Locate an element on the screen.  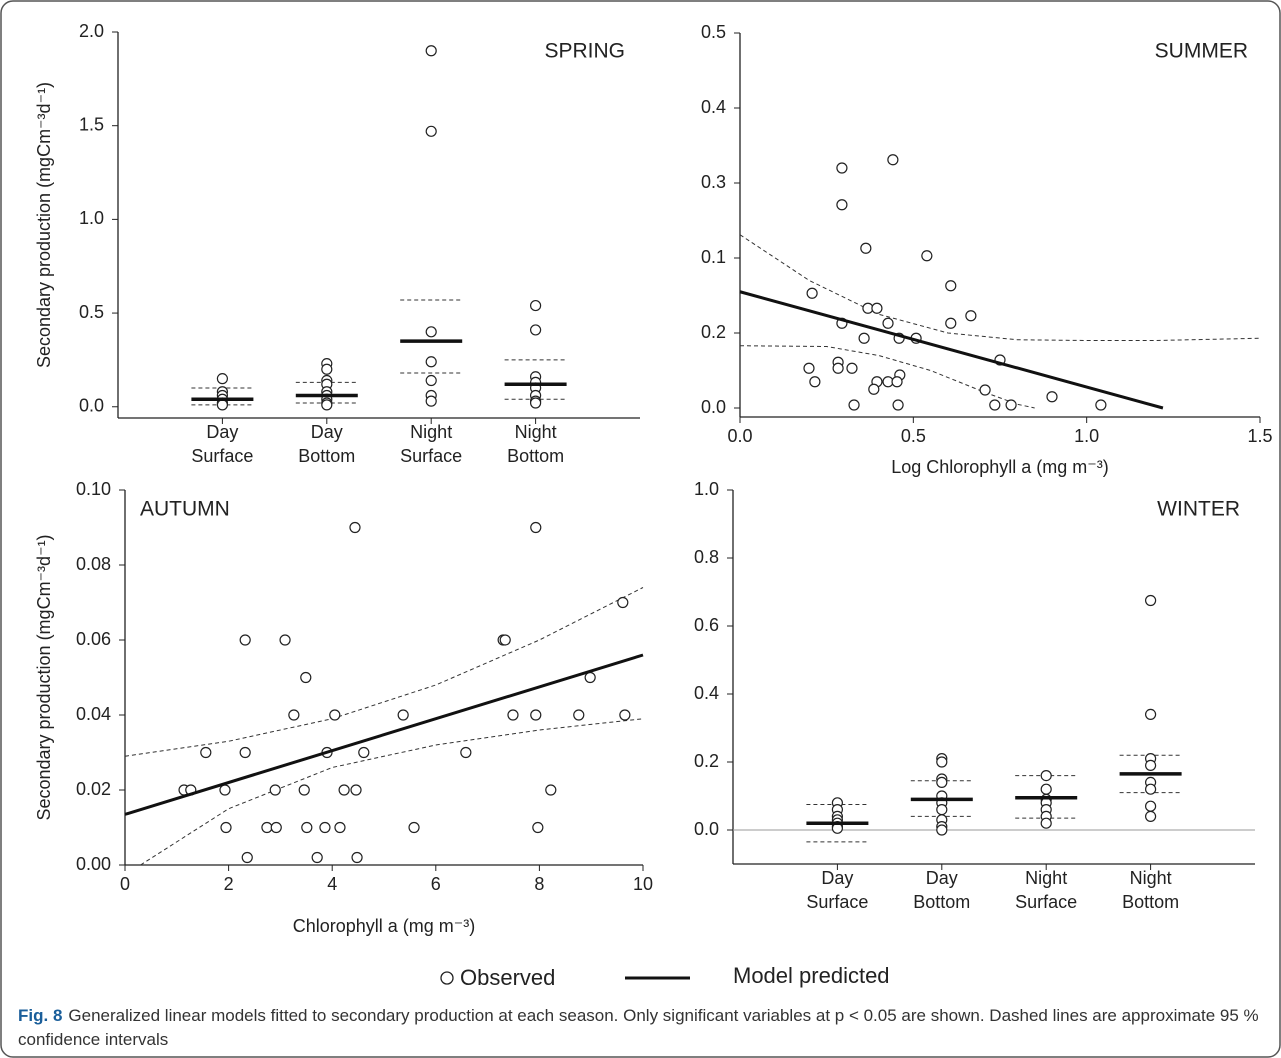
x-tick-label: 1.0 is located at coordinates (1086, 436).